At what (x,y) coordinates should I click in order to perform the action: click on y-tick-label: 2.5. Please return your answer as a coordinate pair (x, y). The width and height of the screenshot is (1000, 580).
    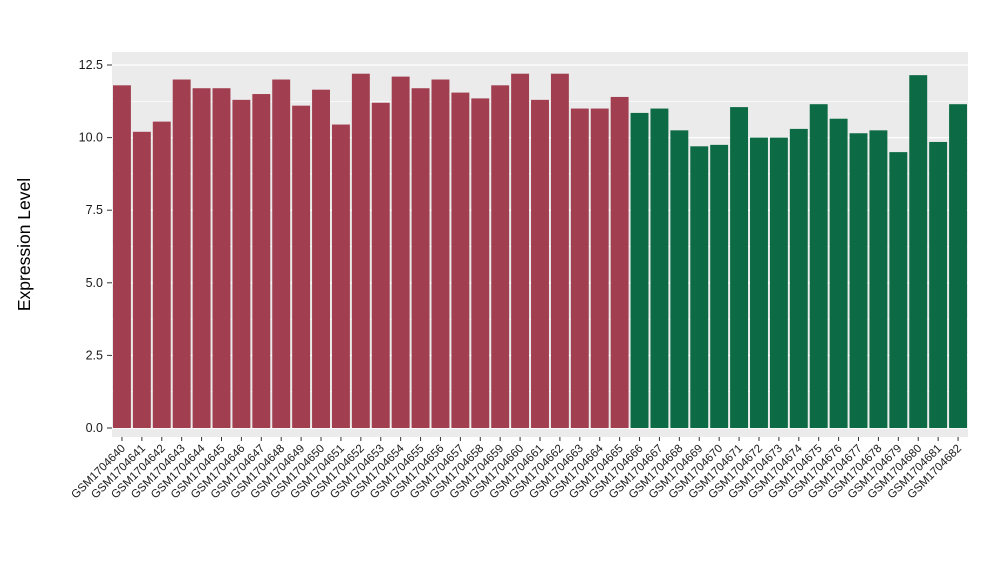
    Looking at the image, I should click on (94, 355).